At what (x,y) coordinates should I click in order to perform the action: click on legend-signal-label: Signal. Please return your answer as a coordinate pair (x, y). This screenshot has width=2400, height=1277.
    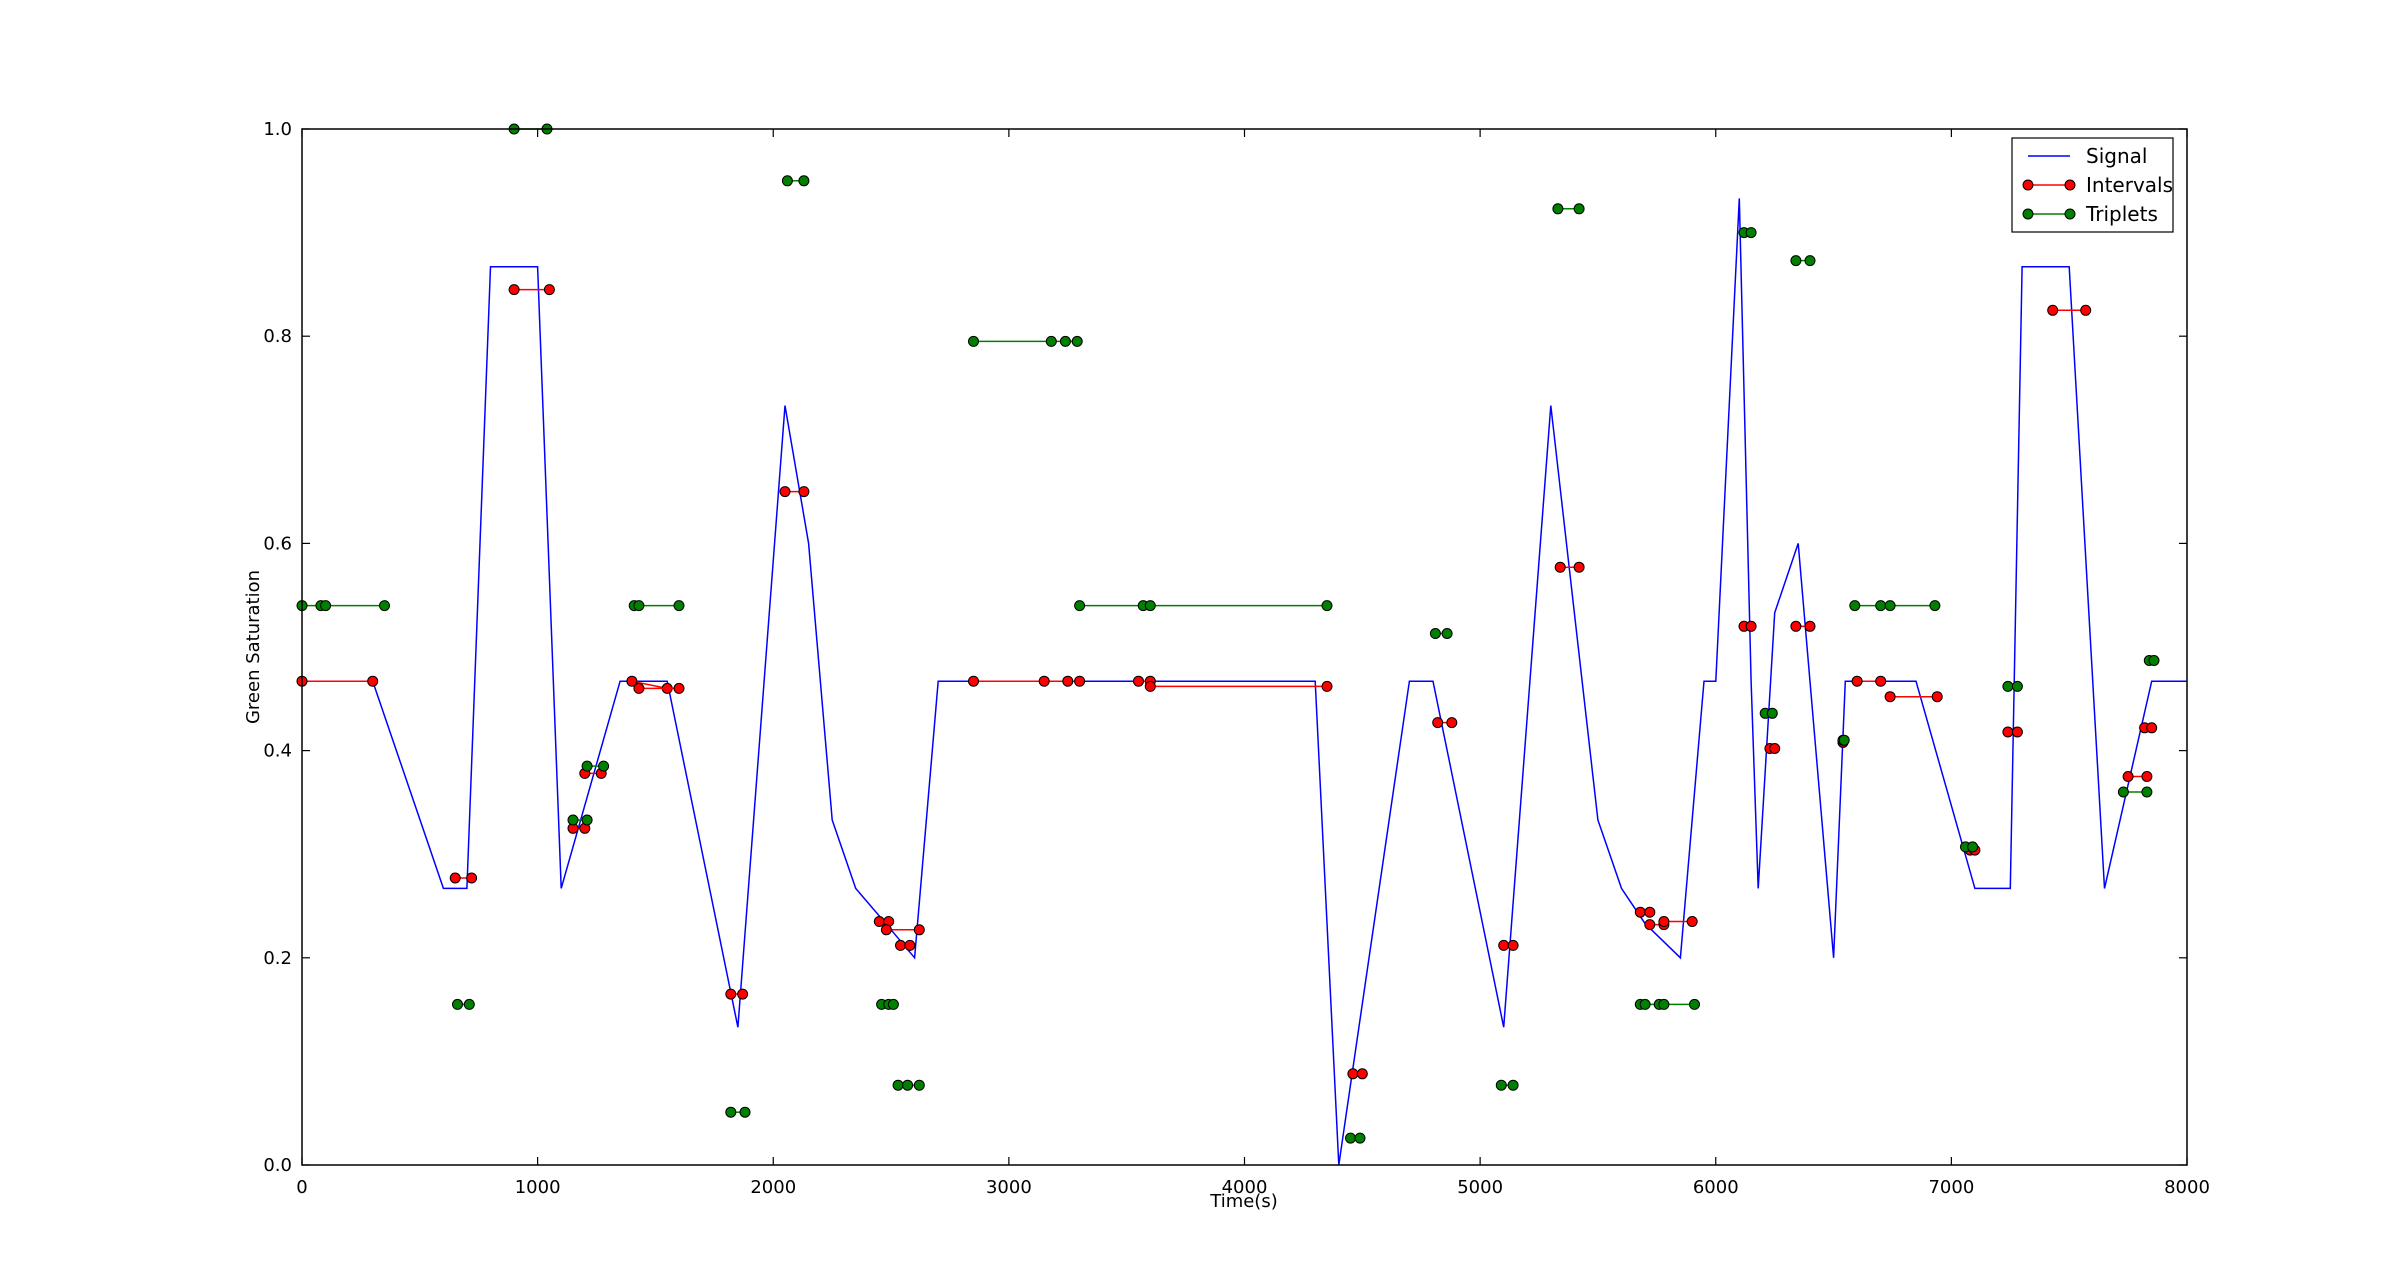
    Looking at the image, I should click on (2116, 156).